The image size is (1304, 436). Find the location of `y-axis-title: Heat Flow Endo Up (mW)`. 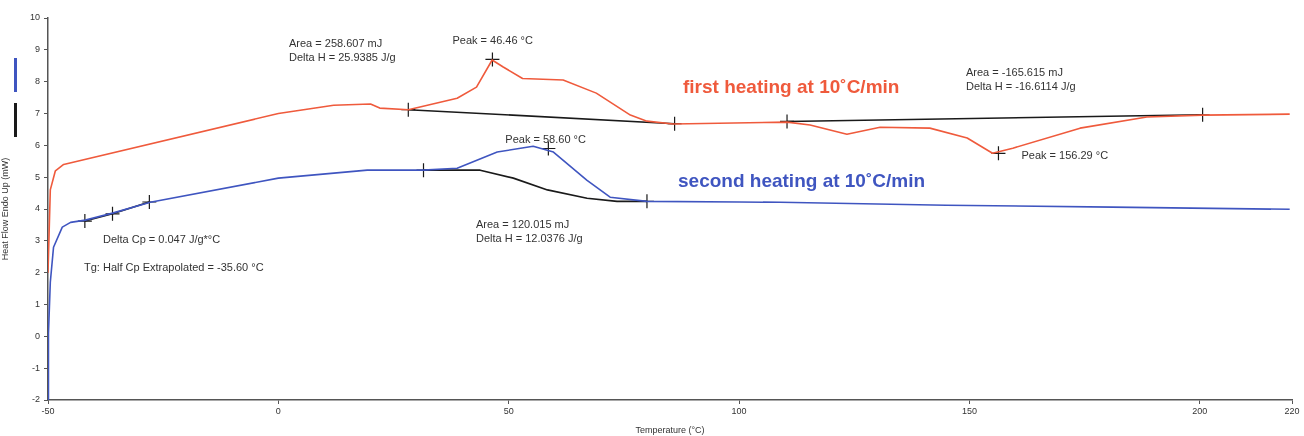

y-axis-title: Heat Flow Endo Up (mW) is located at coordinates (5, 209).